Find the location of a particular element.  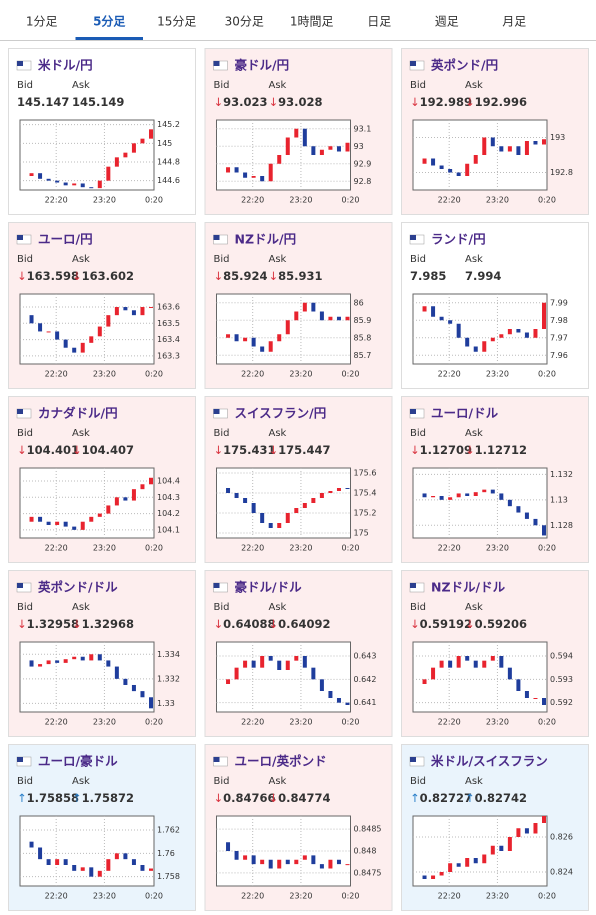

pair-name: 英ポンド/ドル is located at coordinates (78, 587).